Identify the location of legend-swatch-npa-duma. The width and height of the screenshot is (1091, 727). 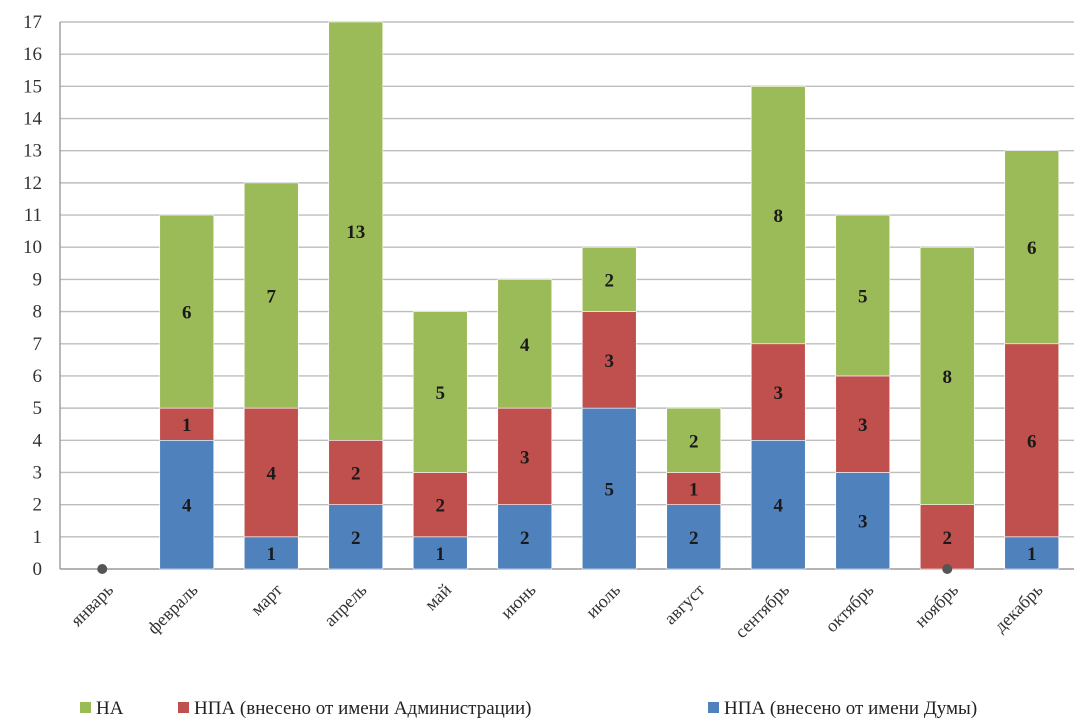
(713, 707).